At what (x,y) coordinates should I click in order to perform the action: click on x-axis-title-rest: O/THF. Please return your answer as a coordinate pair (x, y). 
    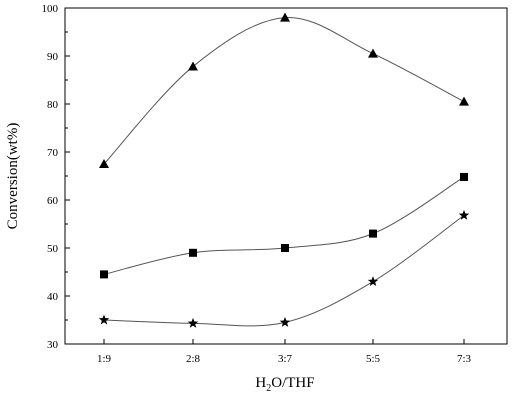
    Looking at the image, I should click on (292, 383).